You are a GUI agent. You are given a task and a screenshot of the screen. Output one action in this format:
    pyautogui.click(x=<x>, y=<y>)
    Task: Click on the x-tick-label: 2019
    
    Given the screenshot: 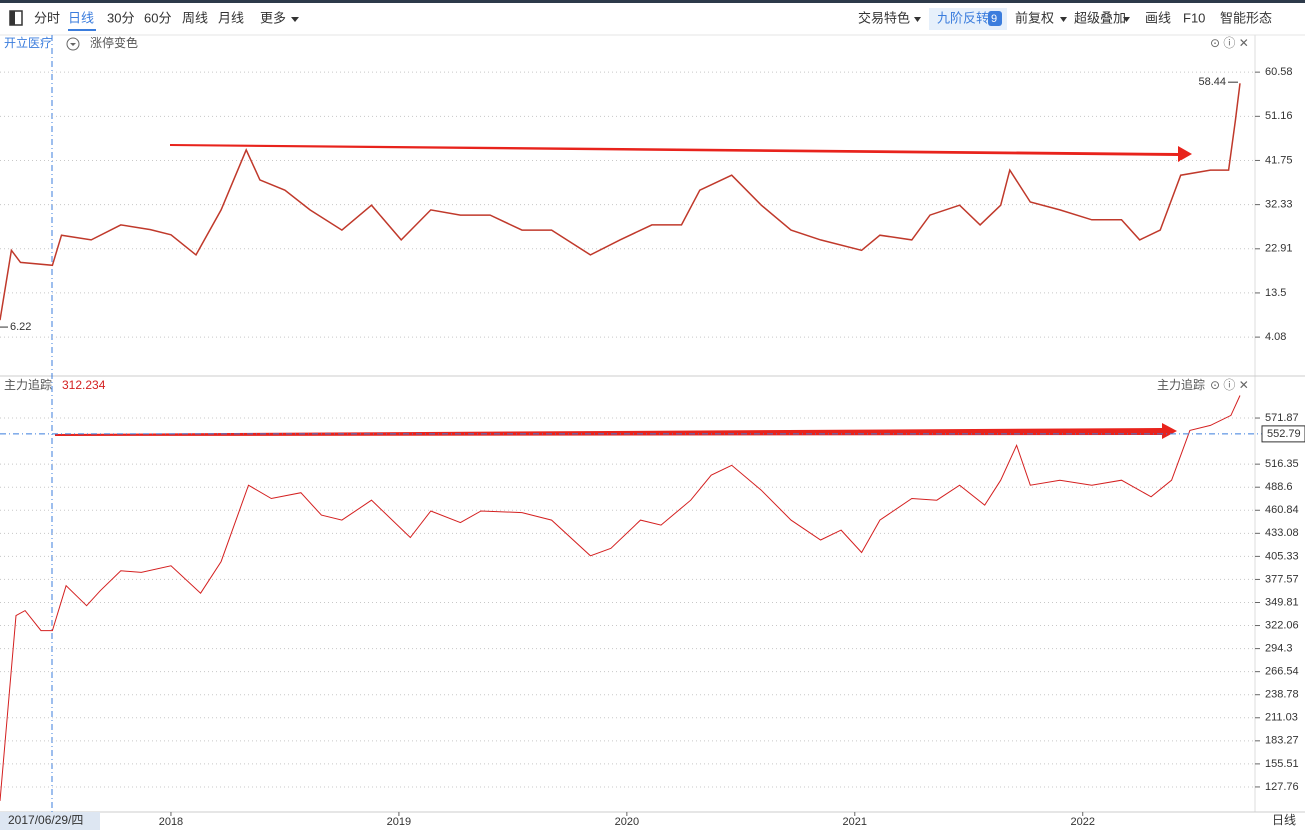 What is the action you would take?
    pyautogui.click(x=399, y=822)
    